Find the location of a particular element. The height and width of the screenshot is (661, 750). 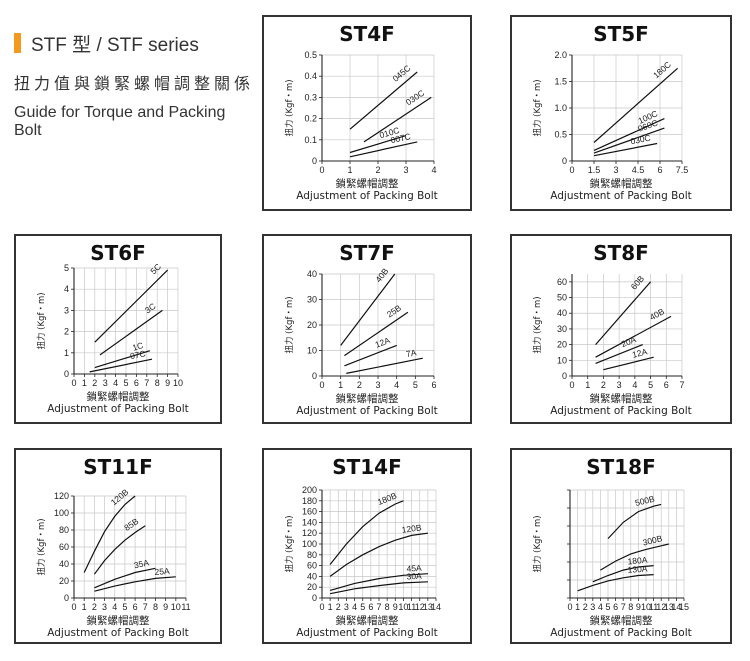

series-label: 45A is located at coordinates (414, 568).